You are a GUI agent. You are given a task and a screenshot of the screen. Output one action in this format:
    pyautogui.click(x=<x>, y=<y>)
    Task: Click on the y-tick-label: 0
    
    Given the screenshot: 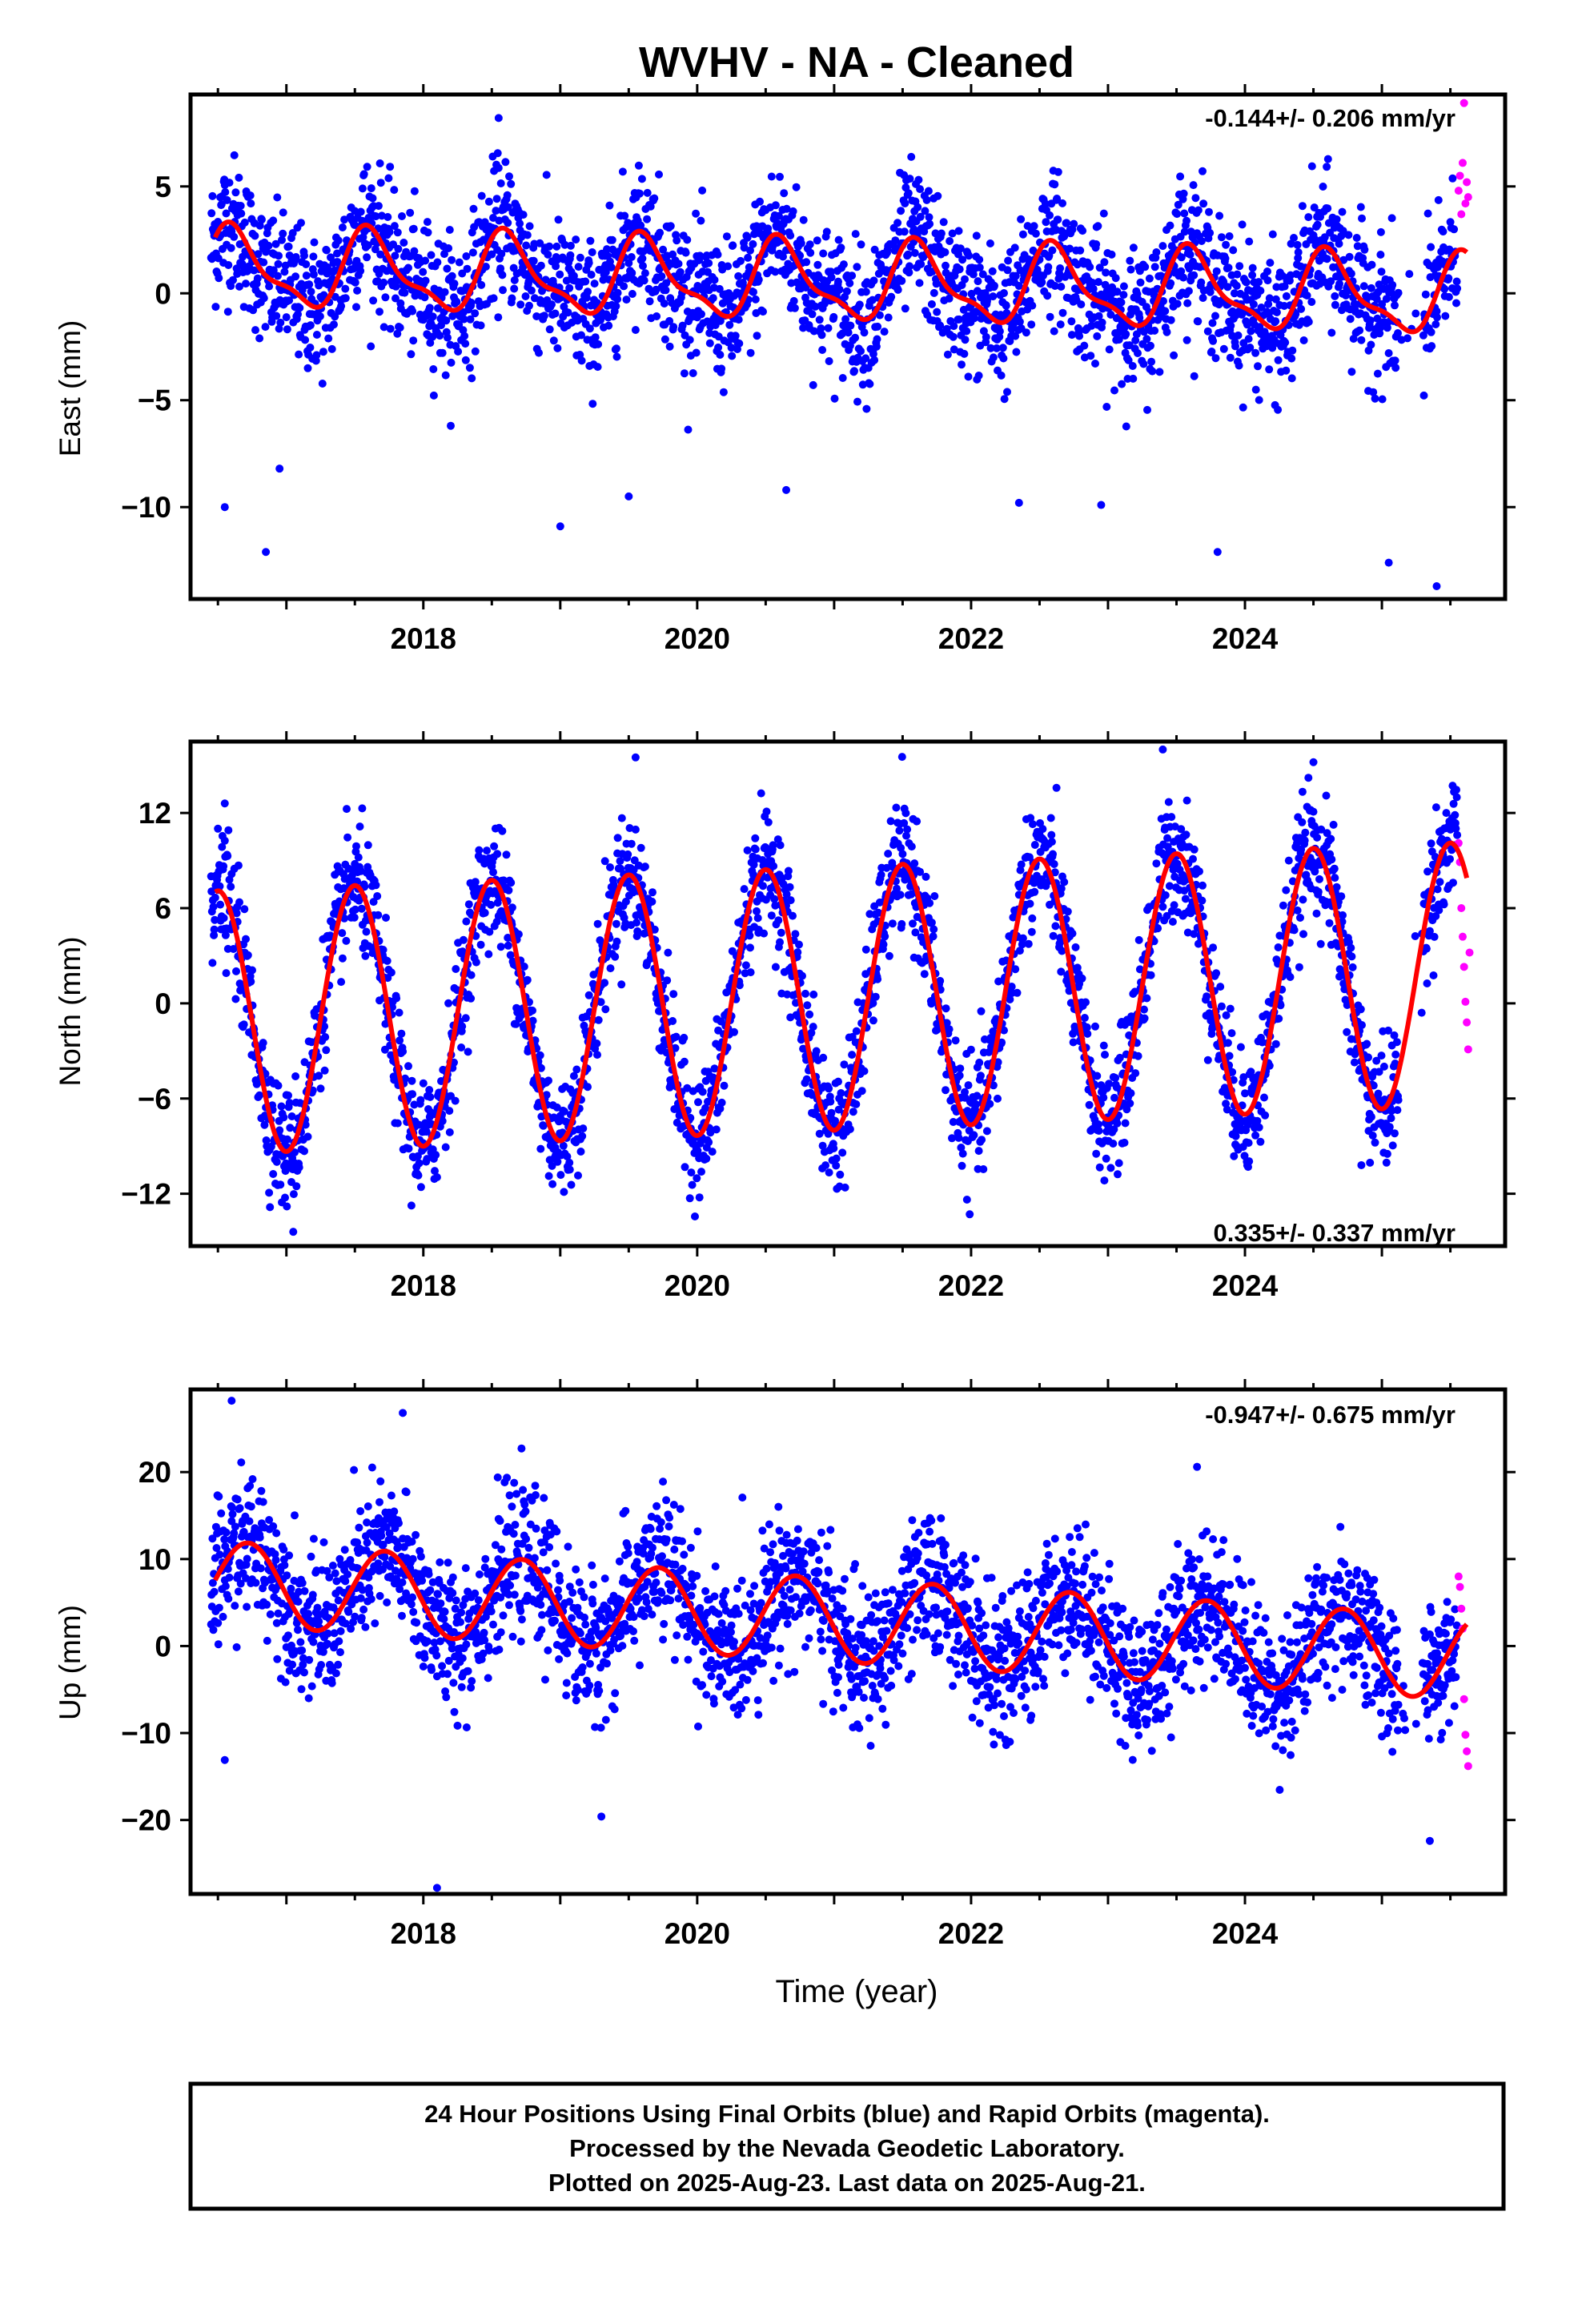 What is the action you would take?
    pyautogui.click(x=163, y=293)
    